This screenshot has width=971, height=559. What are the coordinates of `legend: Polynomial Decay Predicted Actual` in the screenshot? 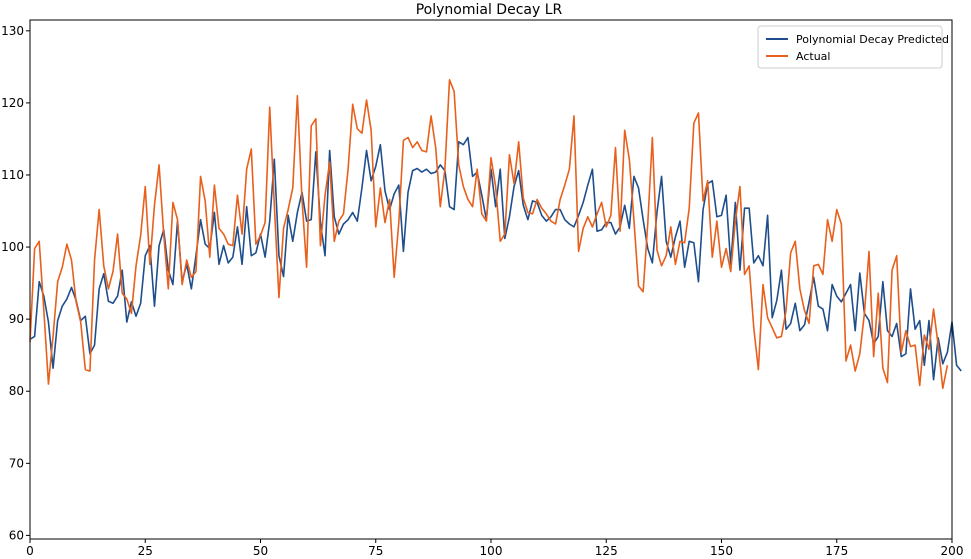 It's located at (853, 47).